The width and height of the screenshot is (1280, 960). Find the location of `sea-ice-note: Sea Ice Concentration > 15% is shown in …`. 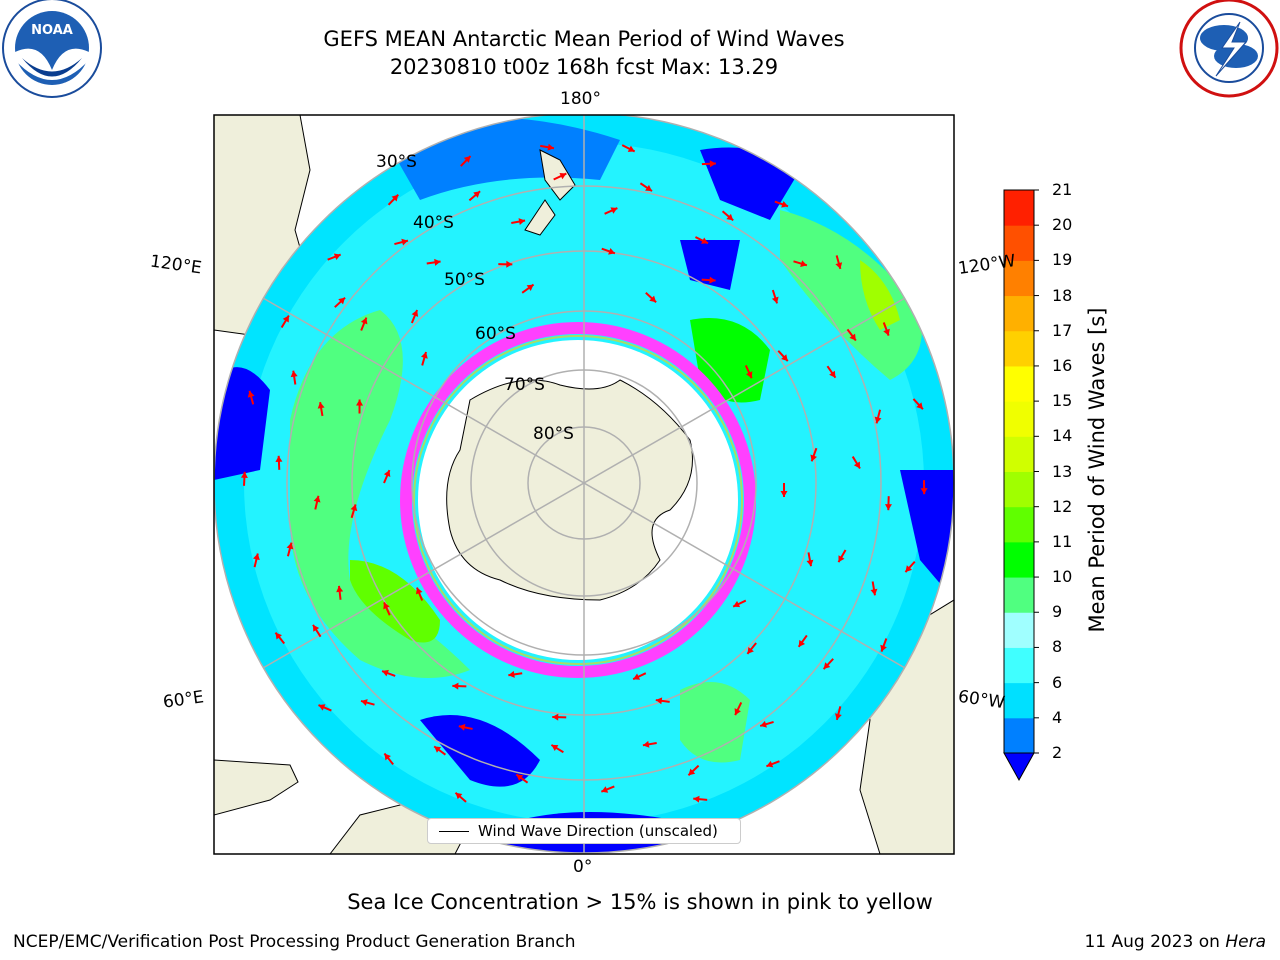

sea-ice-note: Sea Ice Concentration > 15% is shown in … is located at coordinates (640, 902).